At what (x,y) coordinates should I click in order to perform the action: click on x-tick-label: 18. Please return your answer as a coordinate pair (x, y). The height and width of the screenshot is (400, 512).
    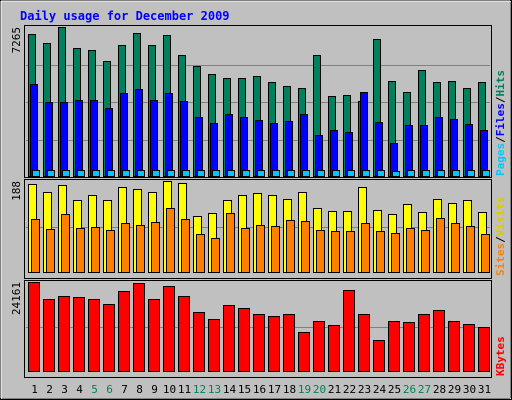
    Looking at the image, I should click on (289, 389).